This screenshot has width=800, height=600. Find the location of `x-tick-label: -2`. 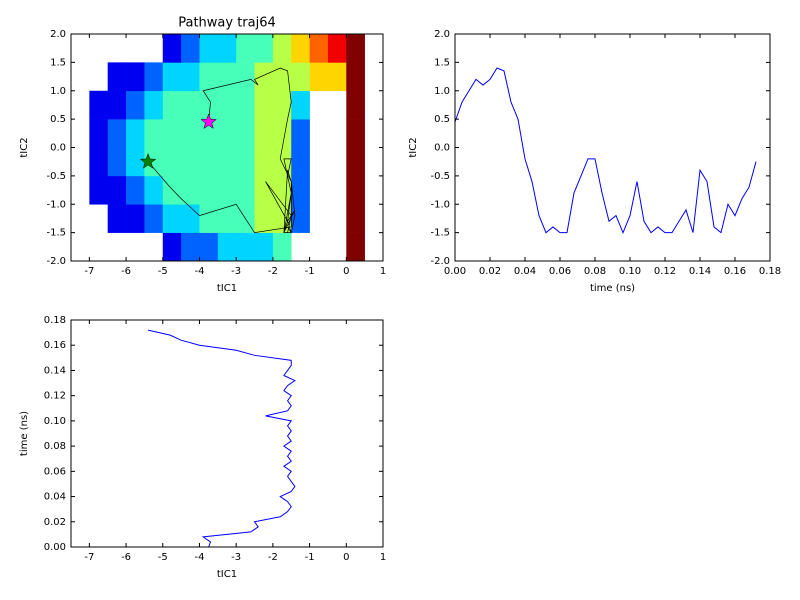

x-tick-label: -2 is located at coordinates (273, 557).